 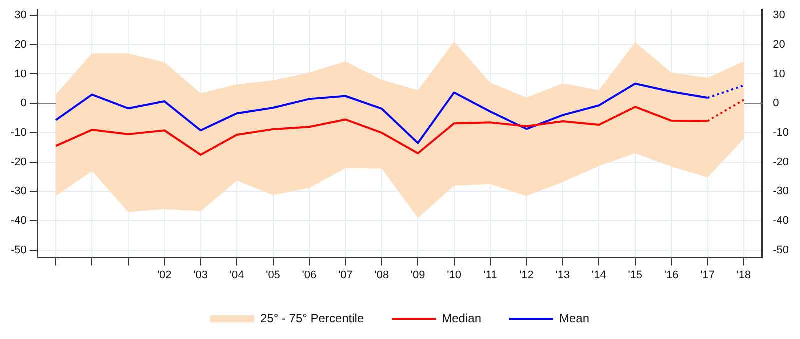 What do you see at coordinates (781, 250) in the screenshot?
I see `y2-tick-label: -50` at bounding box center [781, 250].